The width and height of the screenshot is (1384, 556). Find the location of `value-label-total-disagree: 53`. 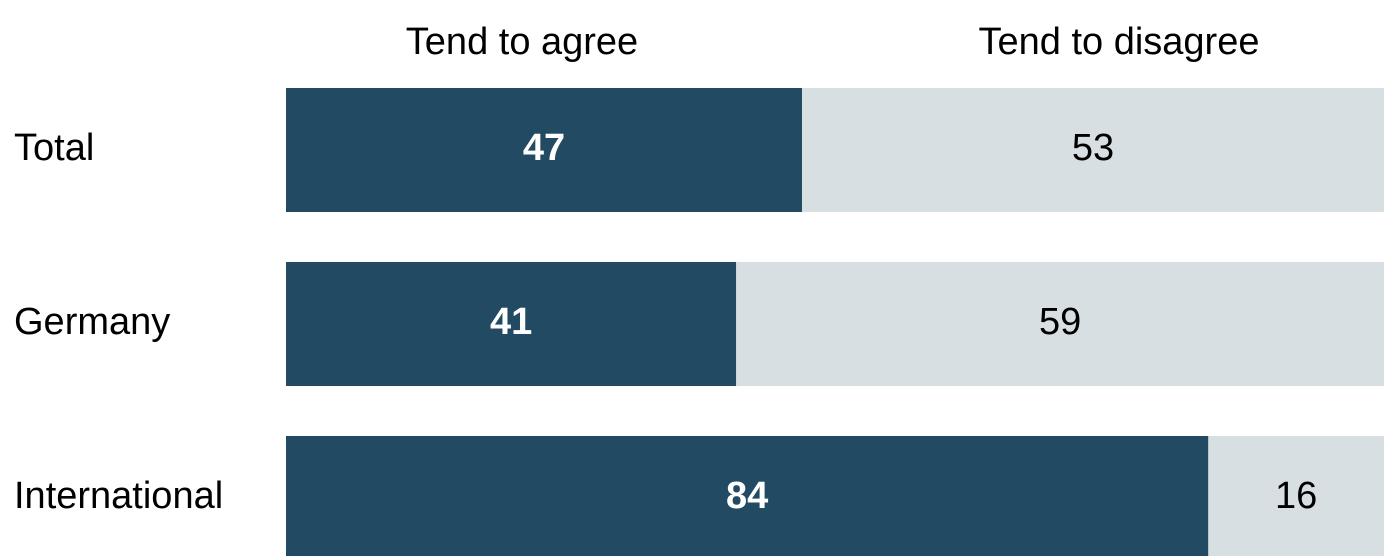

value-label-total-disagree: 53 is located at coordinates (1093, 148).